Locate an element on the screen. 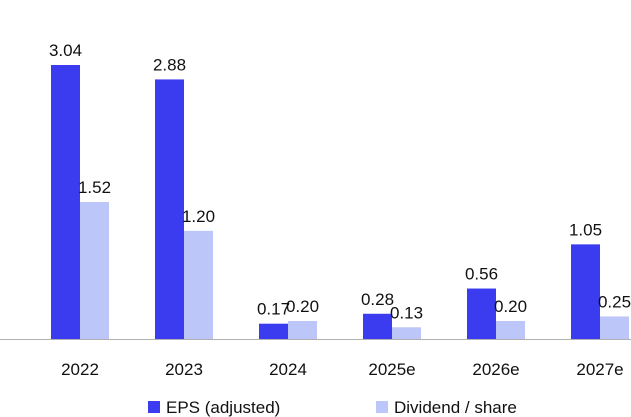 The width and height of the screenshot is (631, 417). data-label-eps-2025e: 0.28 is located at coordinates (377, 299).